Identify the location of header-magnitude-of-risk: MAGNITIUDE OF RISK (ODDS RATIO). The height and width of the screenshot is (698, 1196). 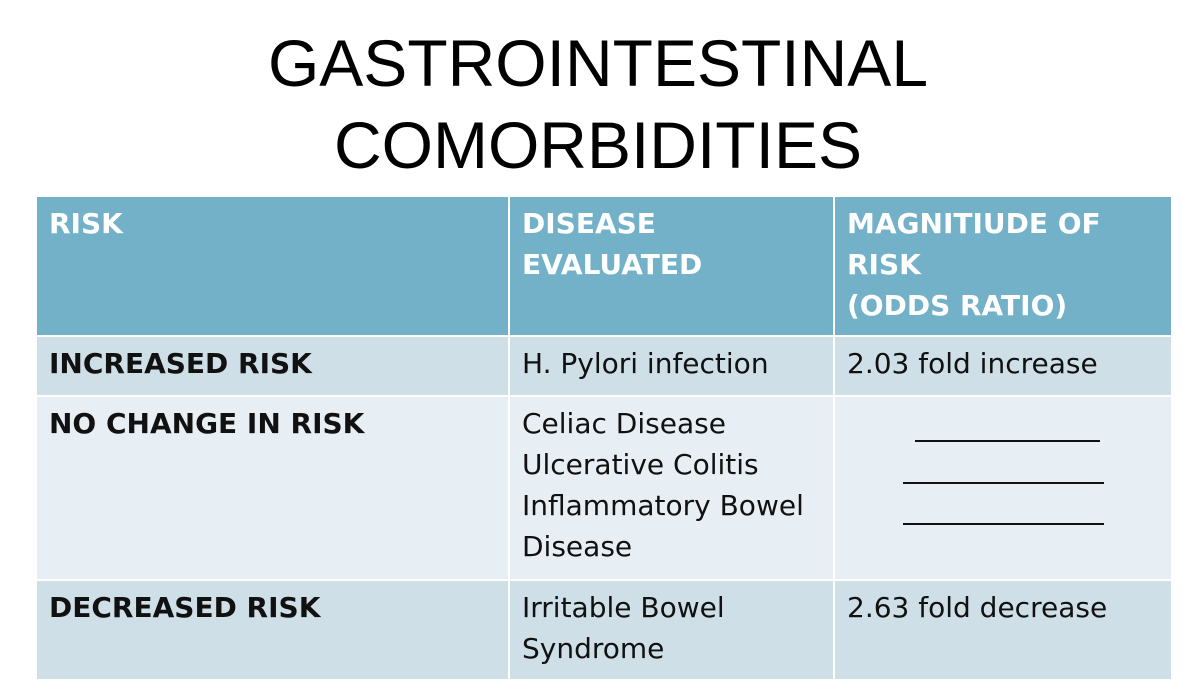
(1003, 266).